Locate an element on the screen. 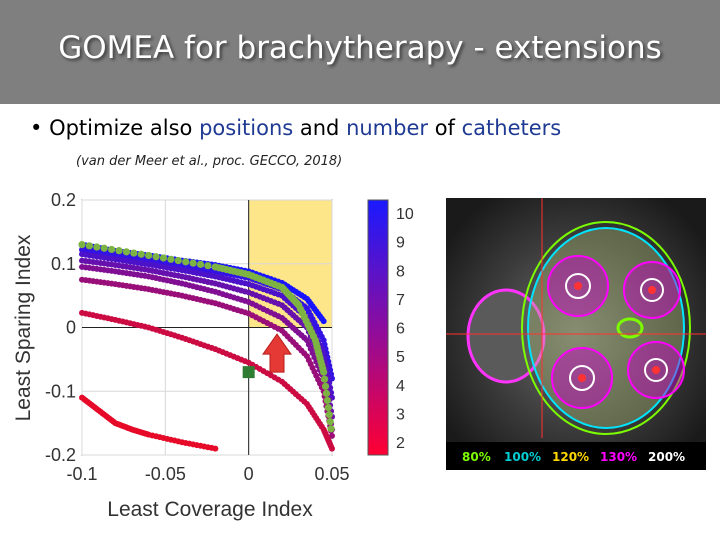 The image size is (720, 540). coverage-100-contour is located at coordinates (606, 328).